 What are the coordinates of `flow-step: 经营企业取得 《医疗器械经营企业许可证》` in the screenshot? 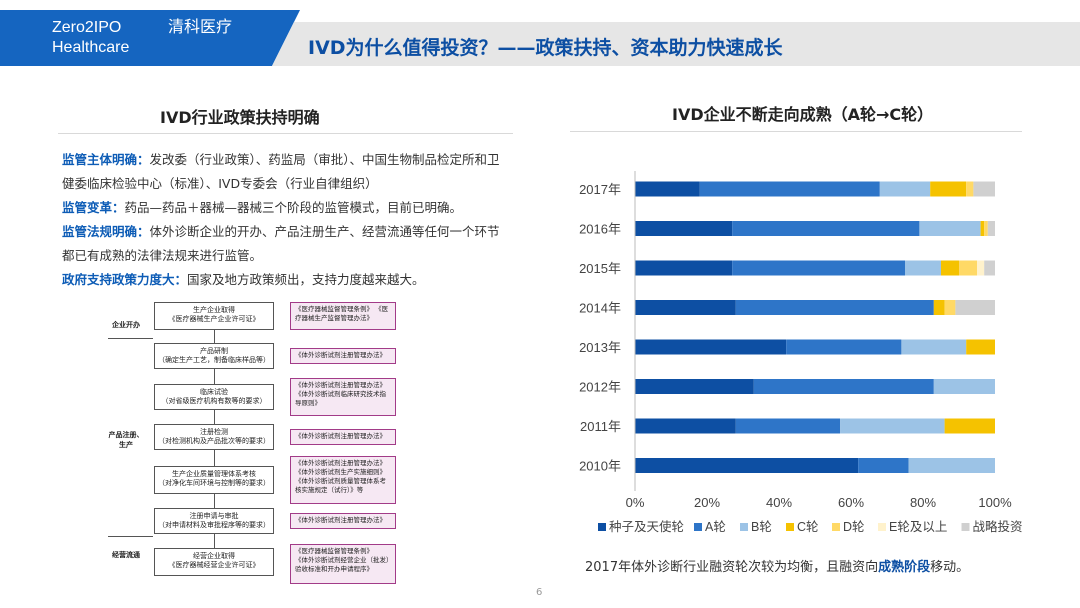 It's located at (214, 562).